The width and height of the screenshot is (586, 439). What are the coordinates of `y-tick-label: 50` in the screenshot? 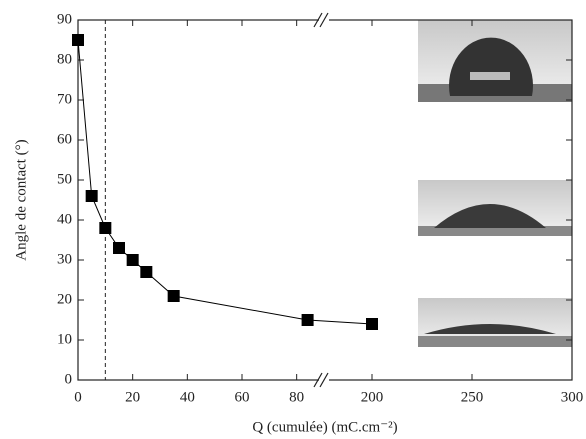 It's located at (64, 179).